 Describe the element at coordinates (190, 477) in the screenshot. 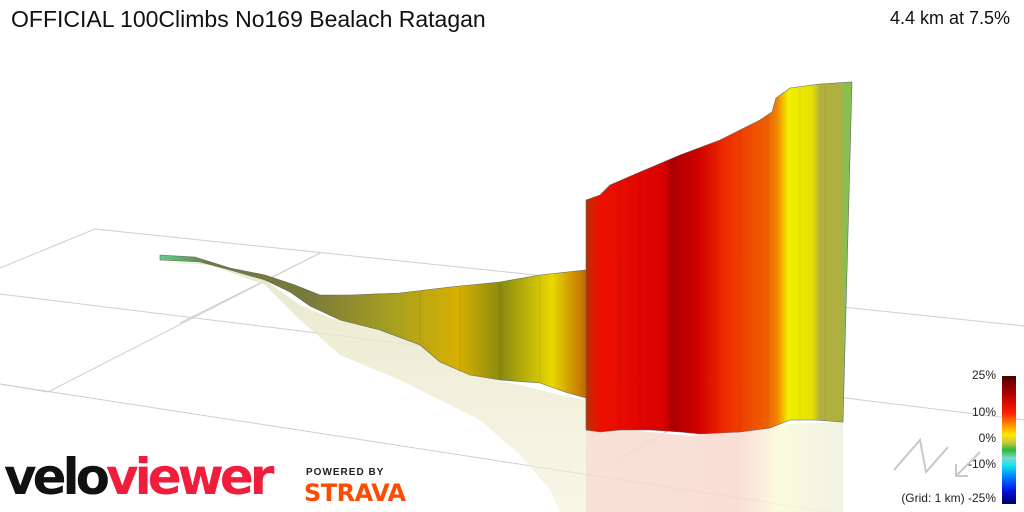

I see `logo-viewer: viewer` at that location.